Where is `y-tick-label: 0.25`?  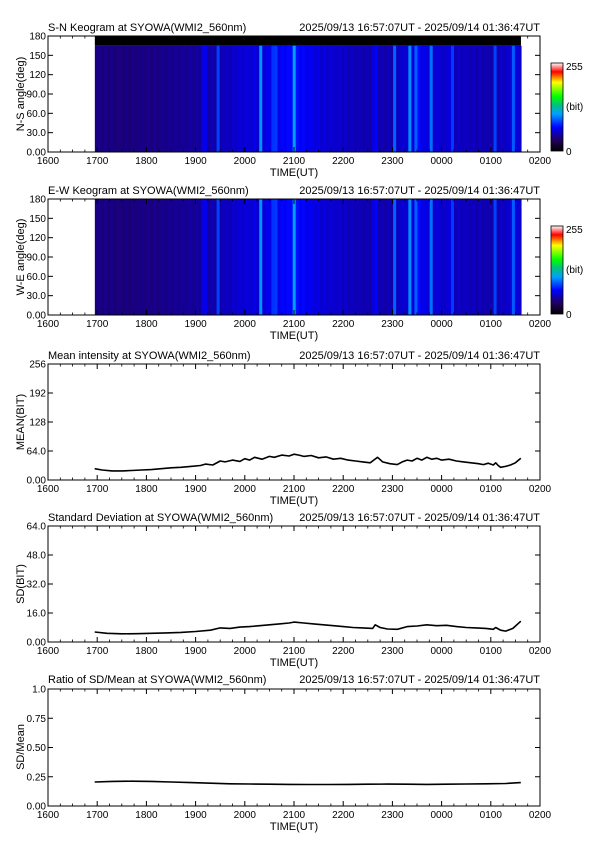 y-tick-label: 0.25 is located at coordinates (37, 777).